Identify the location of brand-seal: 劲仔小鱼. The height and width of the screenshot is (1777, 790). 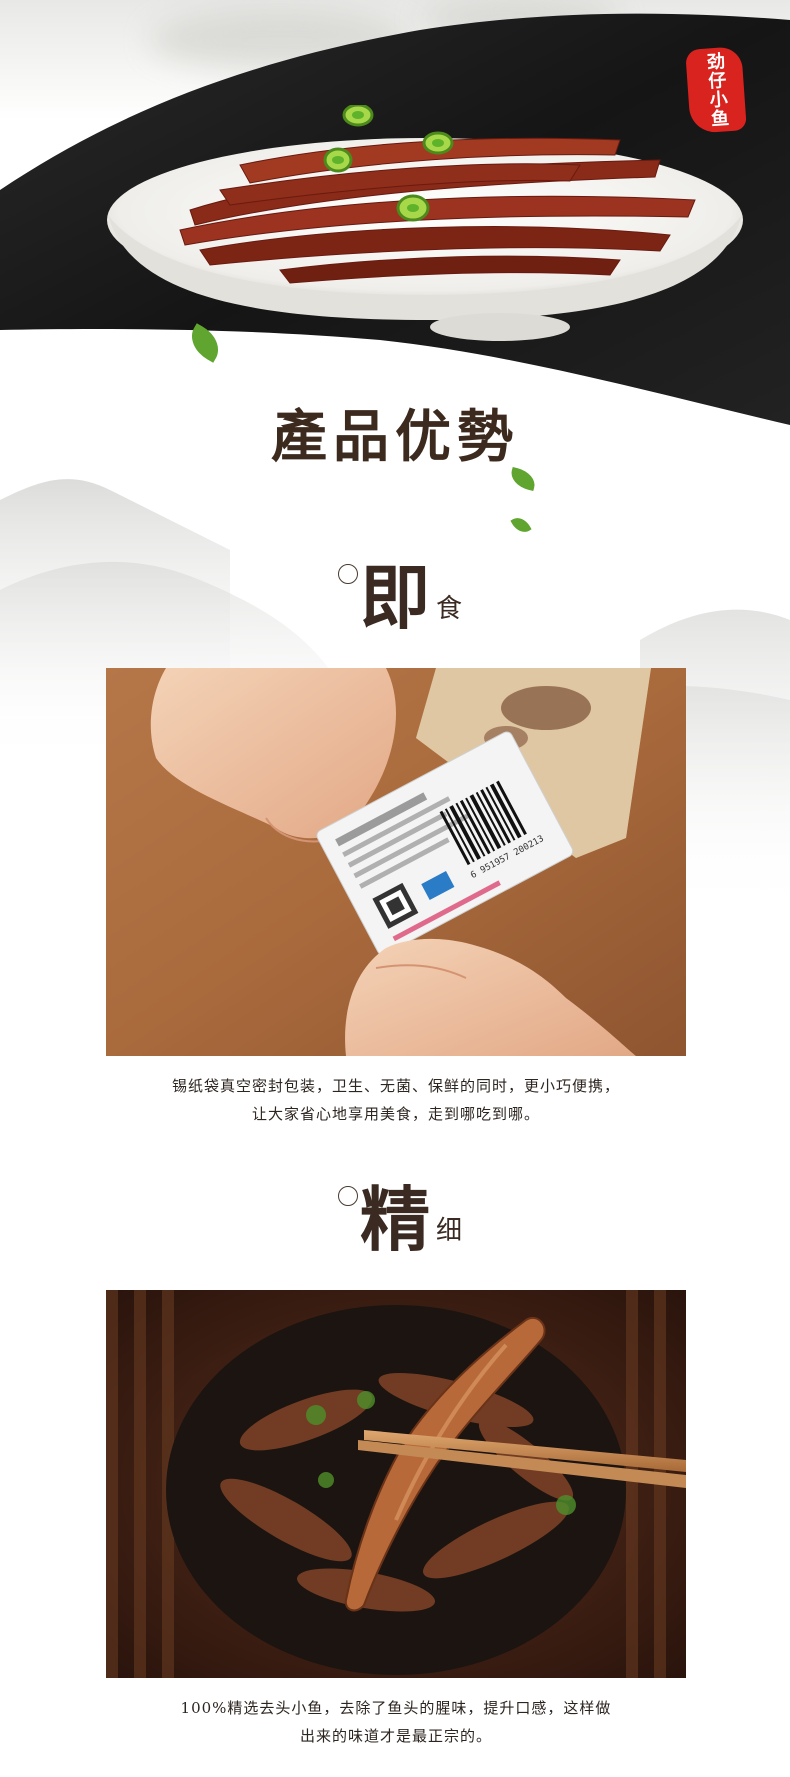
(716, 90).